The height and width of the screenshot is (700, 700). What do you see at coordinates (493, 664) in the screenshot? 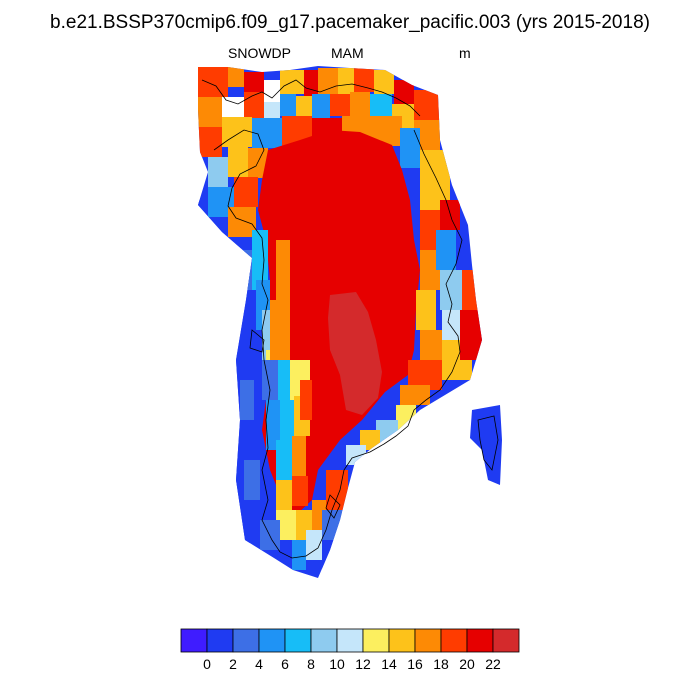
I see `colorbar-tick-label: 22` at bounding box center [493, 664].